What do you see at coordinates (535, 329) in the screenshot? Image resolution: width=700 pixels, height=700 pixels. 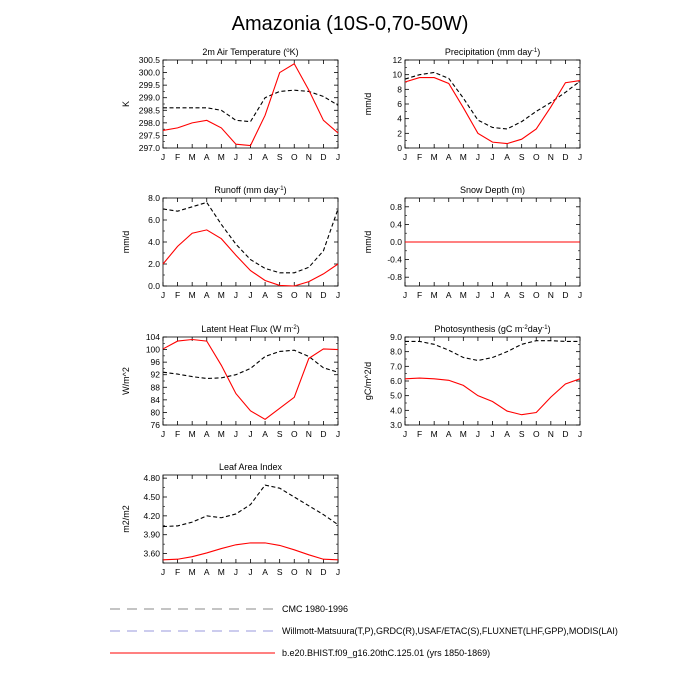 I see `title-part: day` at bounding box center [535, 329].